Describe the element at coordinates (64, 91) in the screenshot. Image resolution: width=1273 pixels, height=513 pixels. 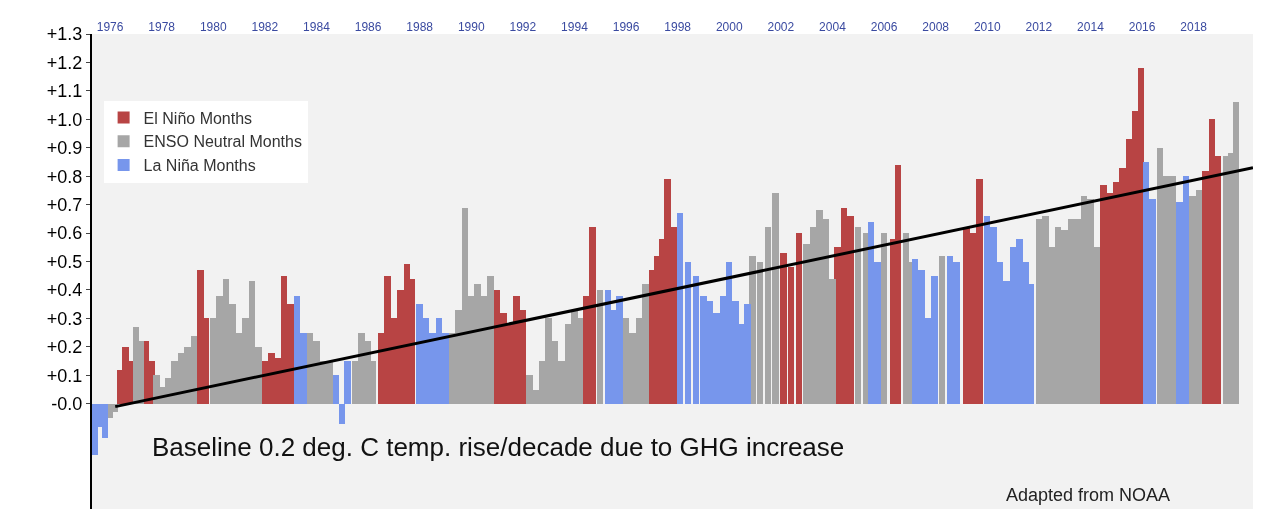
I see `y-tick-label: +1.1` at that location.